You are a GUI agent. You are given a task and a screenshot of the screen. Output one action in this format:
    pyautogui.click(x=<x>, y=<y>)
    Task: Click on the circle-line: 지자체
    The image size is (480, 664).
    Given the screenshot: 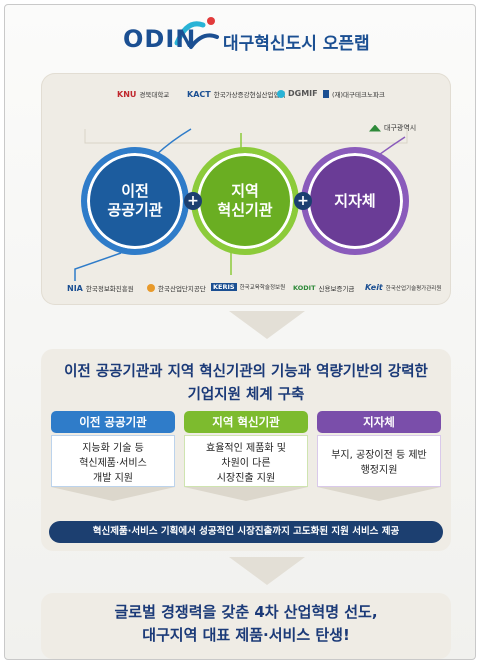 What is the action you would take?
    pyautogui.click(x=355, y=200)
    